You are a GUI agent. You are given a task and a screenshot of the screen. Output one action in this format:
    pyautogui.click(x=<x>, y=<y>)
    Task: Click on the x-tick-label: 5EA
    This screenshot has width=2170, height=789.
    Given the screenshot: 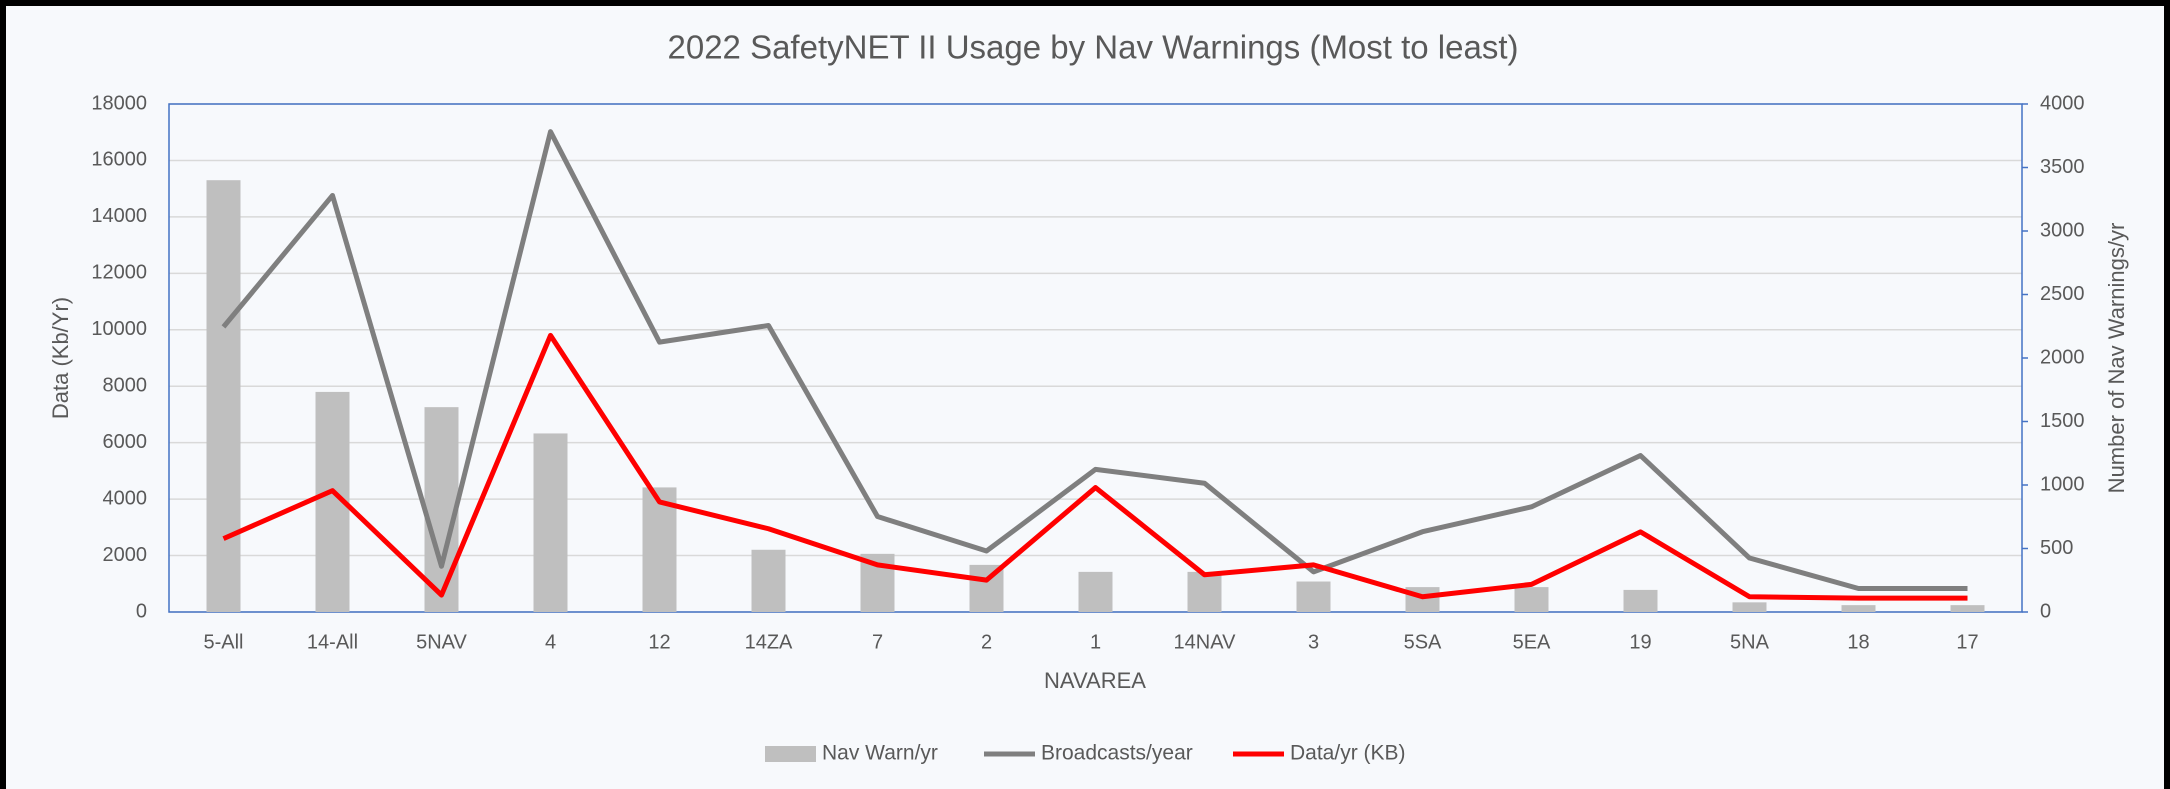 What is the action you would take?
    pyautogui.click(x=1532, y=642)
    